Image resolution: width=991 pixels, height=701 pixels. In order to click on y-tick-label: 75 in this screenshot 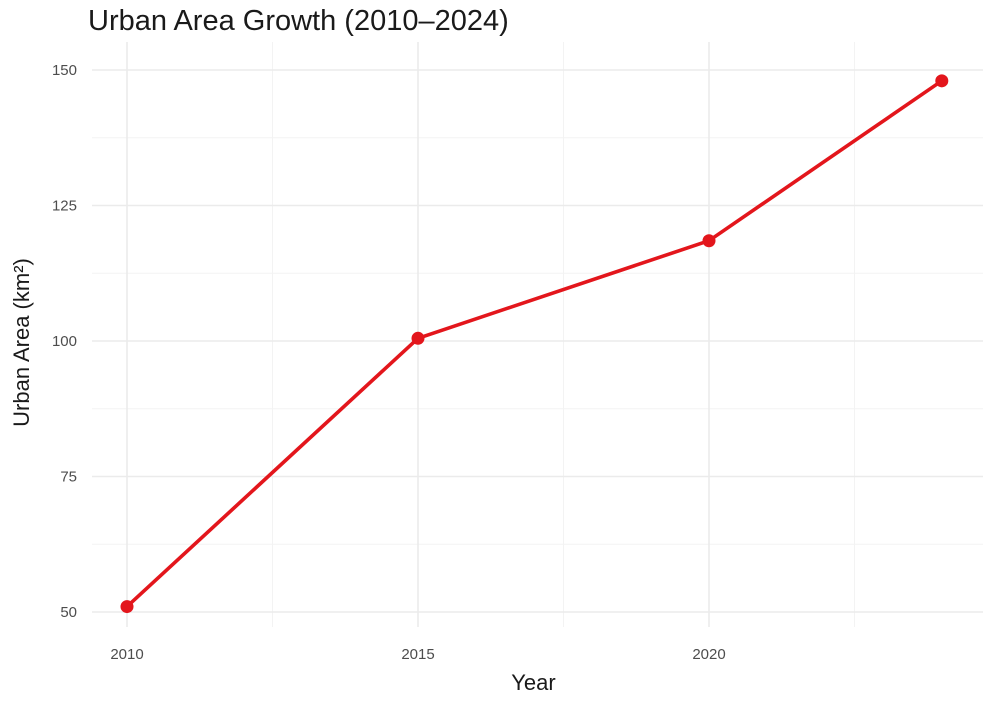, I will do `click(68, 477)`.